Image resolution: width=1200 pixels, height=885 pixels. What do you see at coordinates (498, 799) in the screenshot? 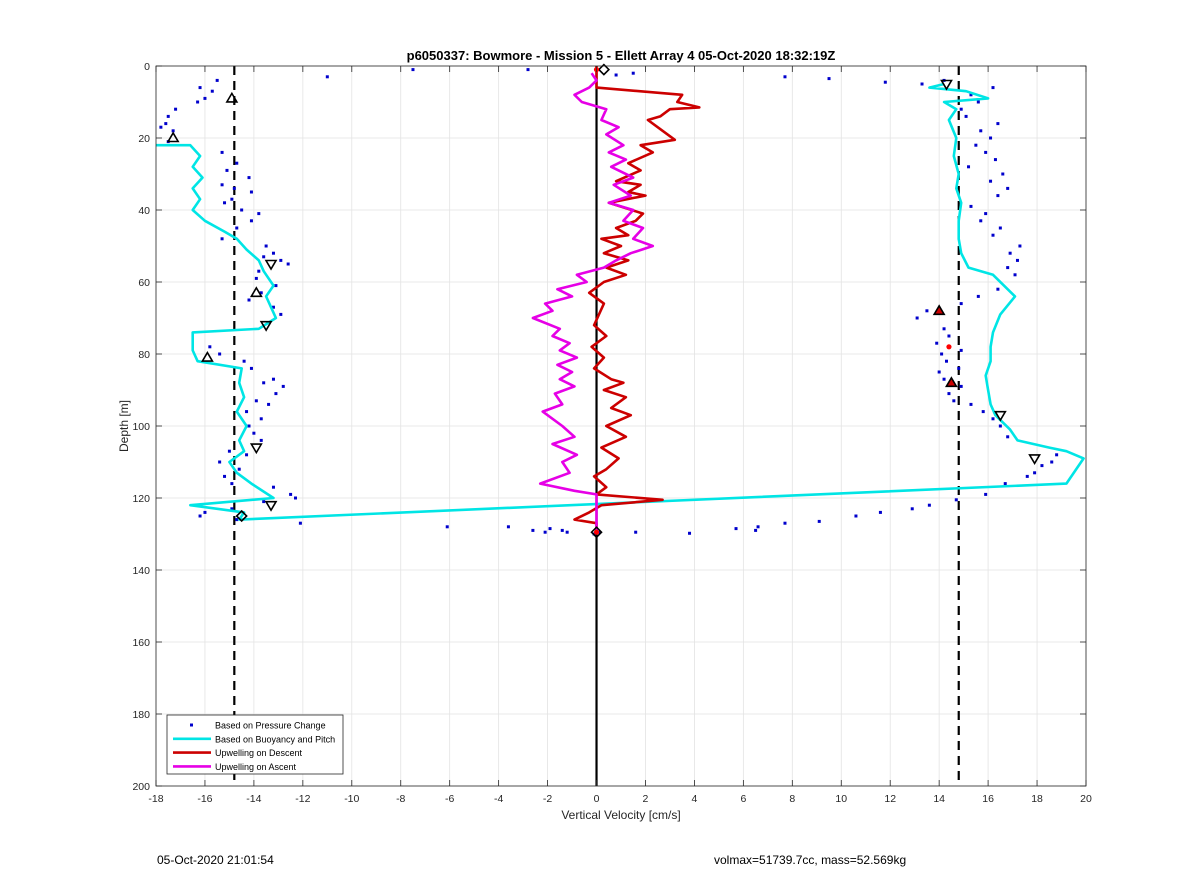
I see `x-tick-label: -4` at bounding box center [498, 799].